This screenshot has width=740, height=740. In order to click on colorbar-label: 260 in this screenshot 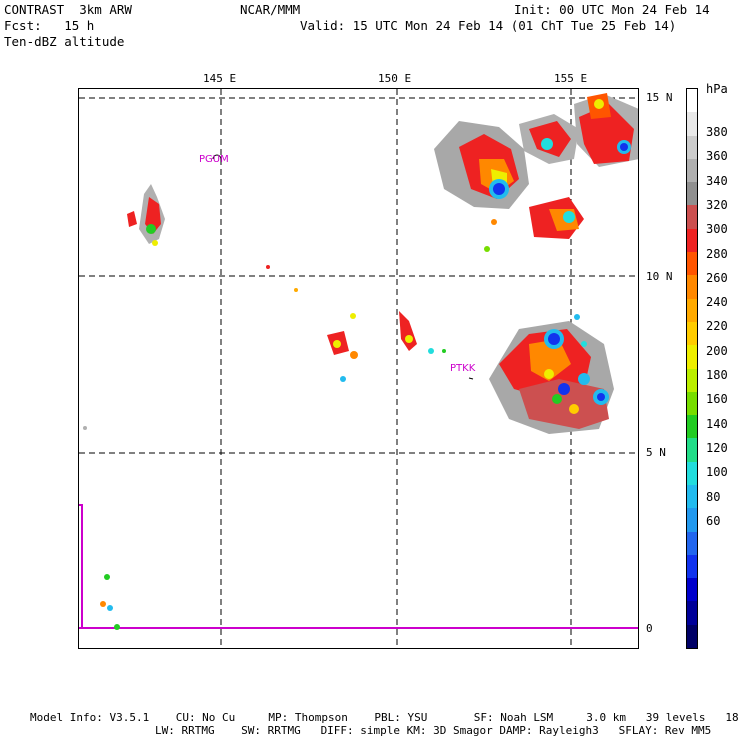, I will do `click(717, 277)`.